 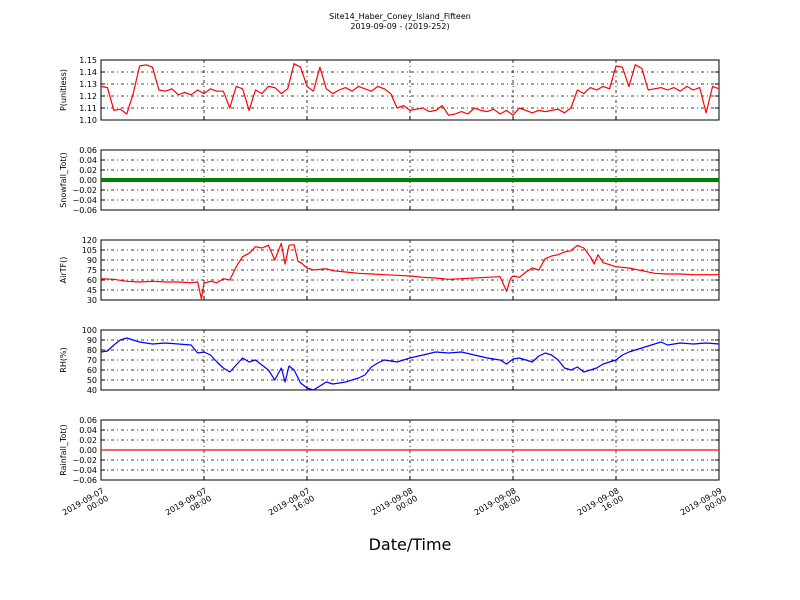 What do you see at coordinates (89, 240) in the screenshot?
I see `y-tick-label: 120` at bounding box center [89, 240].